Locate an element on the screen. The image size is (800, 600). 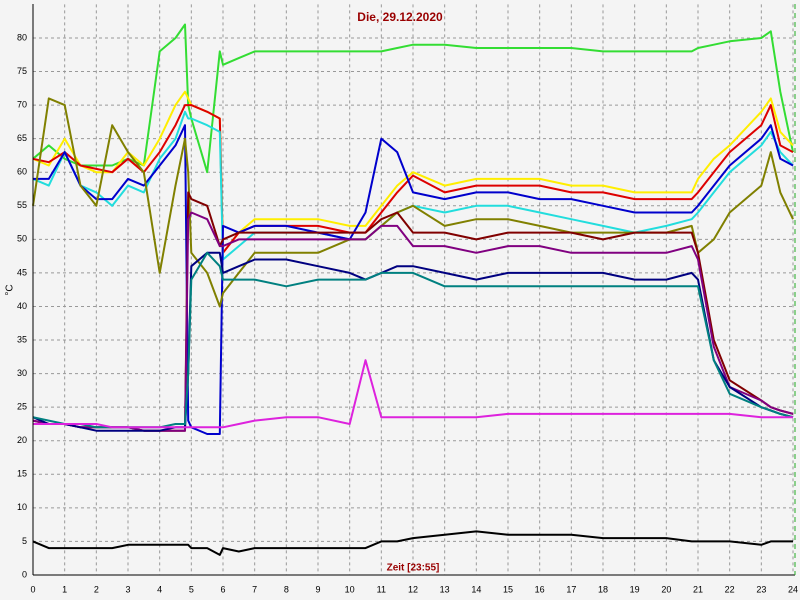
x-tick-label: 12 is located at coordinates (413, 589).